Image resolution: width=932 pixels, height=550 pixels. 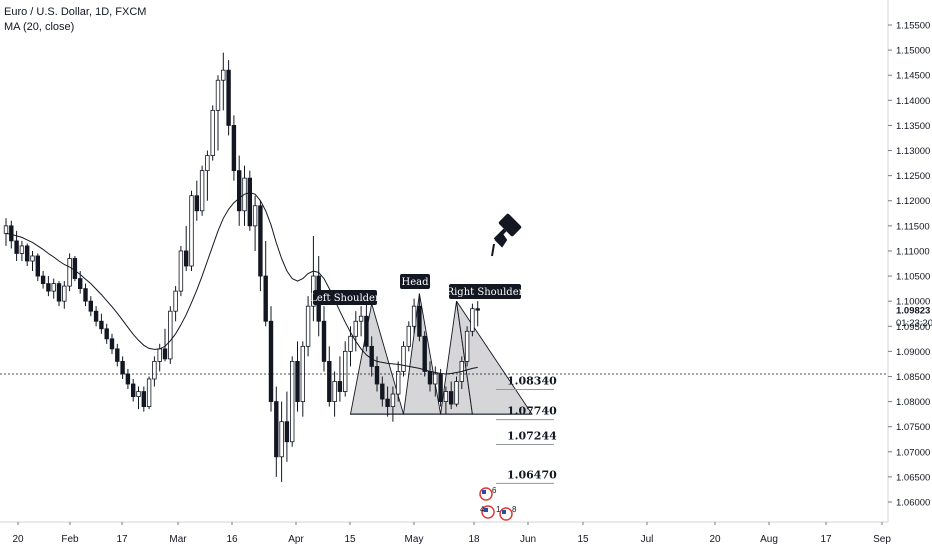 I want to click on indicator-legend: MA (20, close), so click(x=39, y=27).